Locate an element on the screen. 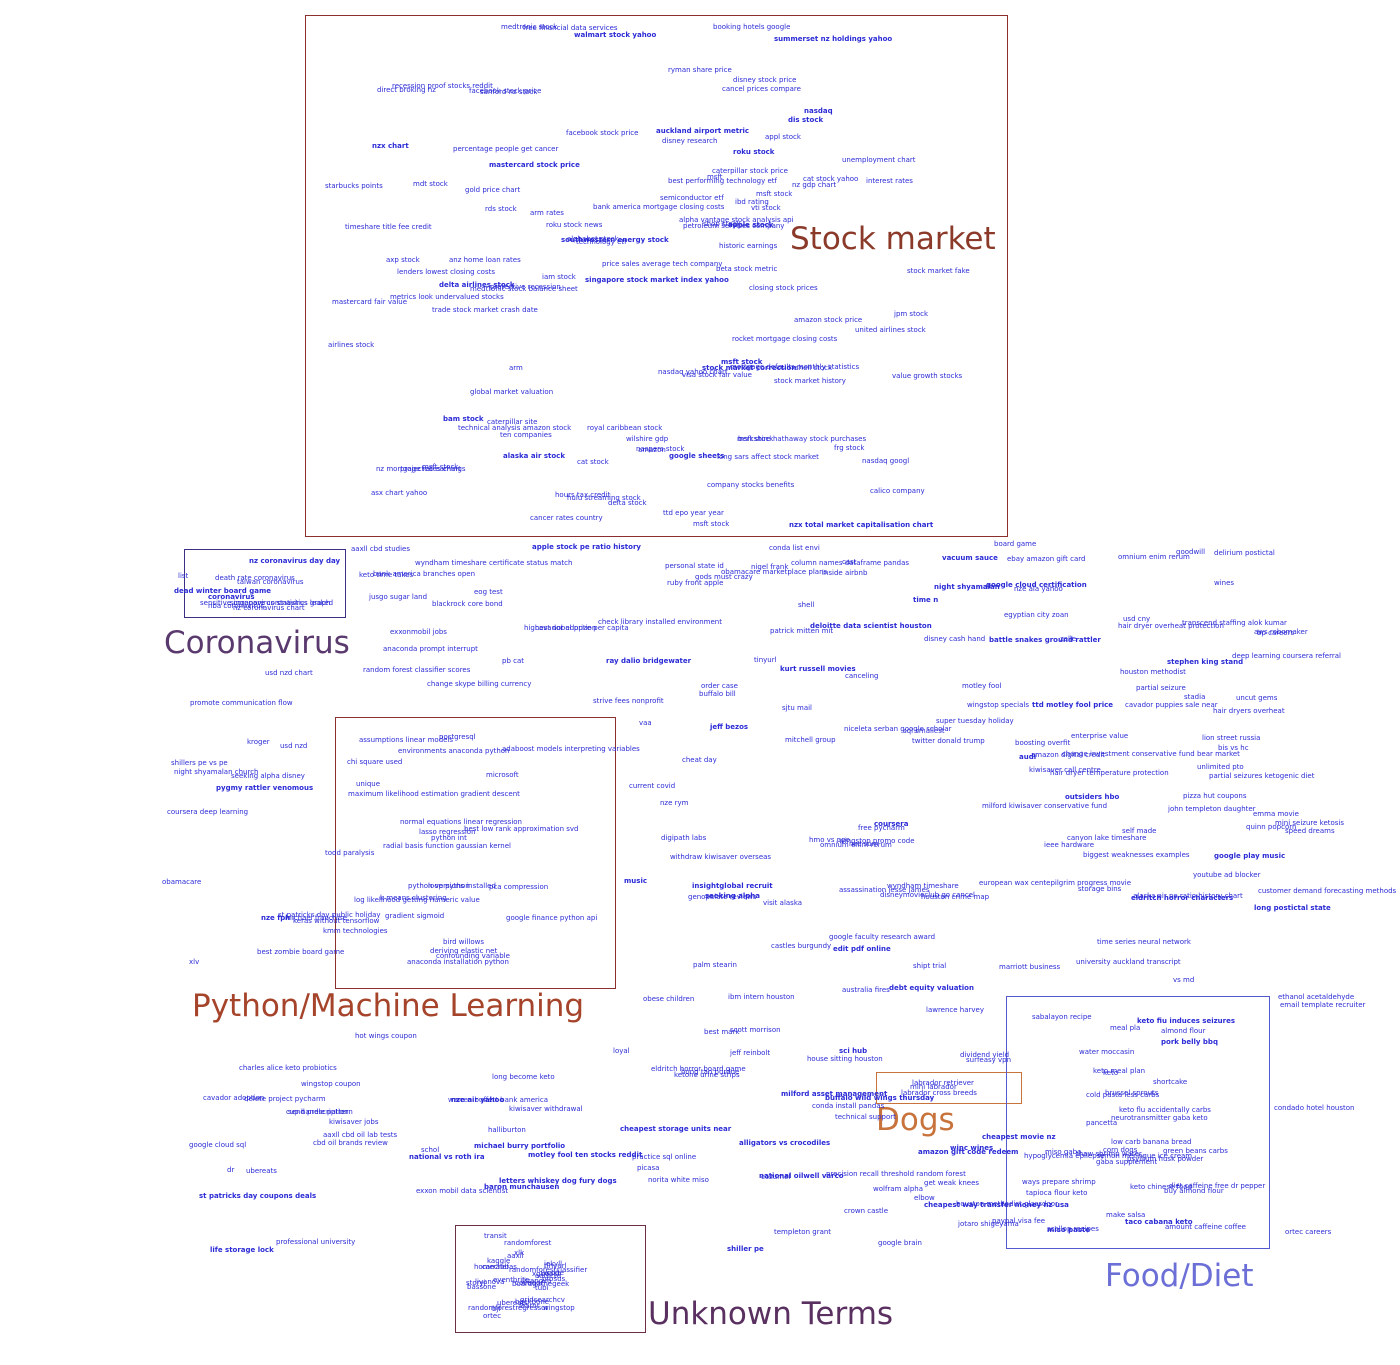 Image resolution: width=1400 pixels, height=1365 pixels. term-label: shell stock is located at coordinates (814, 368).